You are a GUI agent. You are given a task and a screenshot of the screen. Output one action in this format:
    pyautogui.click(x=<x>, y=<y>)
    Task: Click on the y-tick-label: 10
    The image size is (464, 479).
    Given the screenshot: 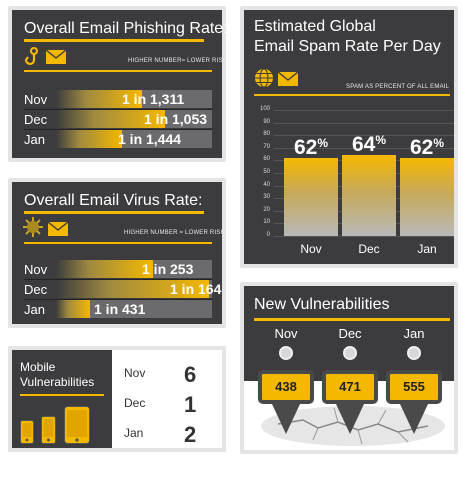 What is the action you would take?
    pyautogui.click(x=266, y=222)
    